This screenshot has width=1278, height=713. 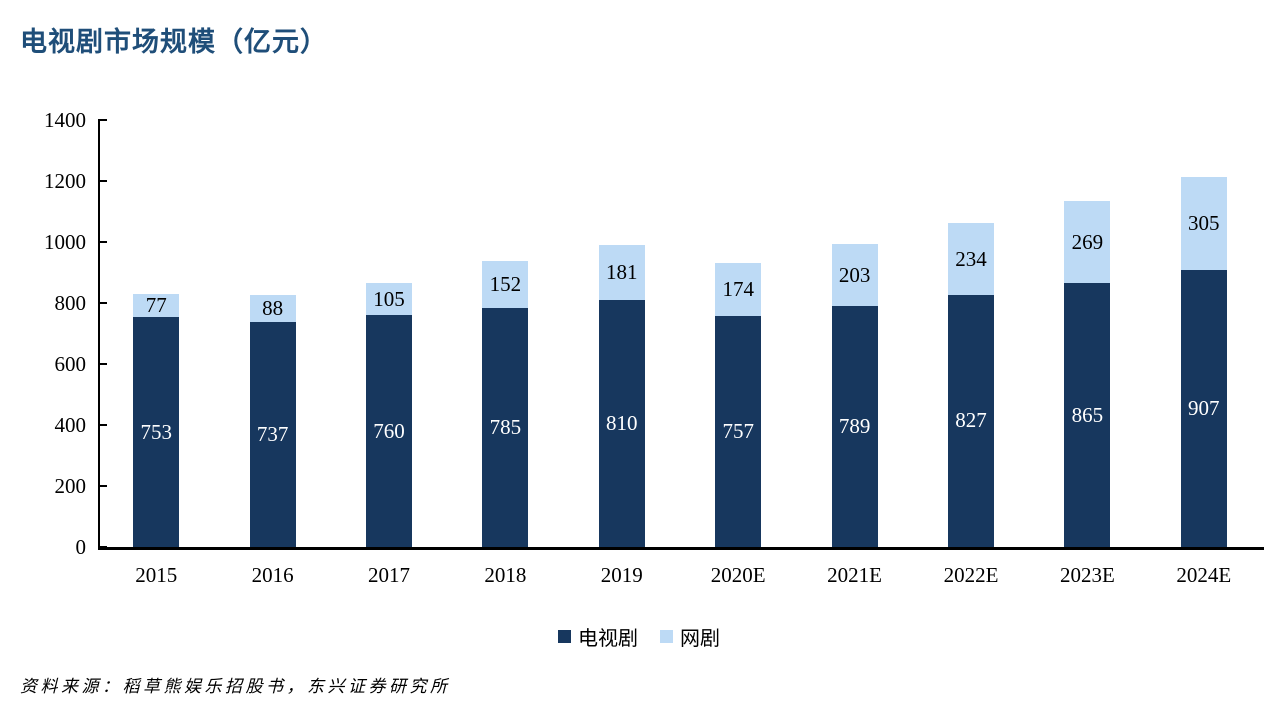 I want to click on bar-segment-电视剧: 907, so click(x=1203, y=408).